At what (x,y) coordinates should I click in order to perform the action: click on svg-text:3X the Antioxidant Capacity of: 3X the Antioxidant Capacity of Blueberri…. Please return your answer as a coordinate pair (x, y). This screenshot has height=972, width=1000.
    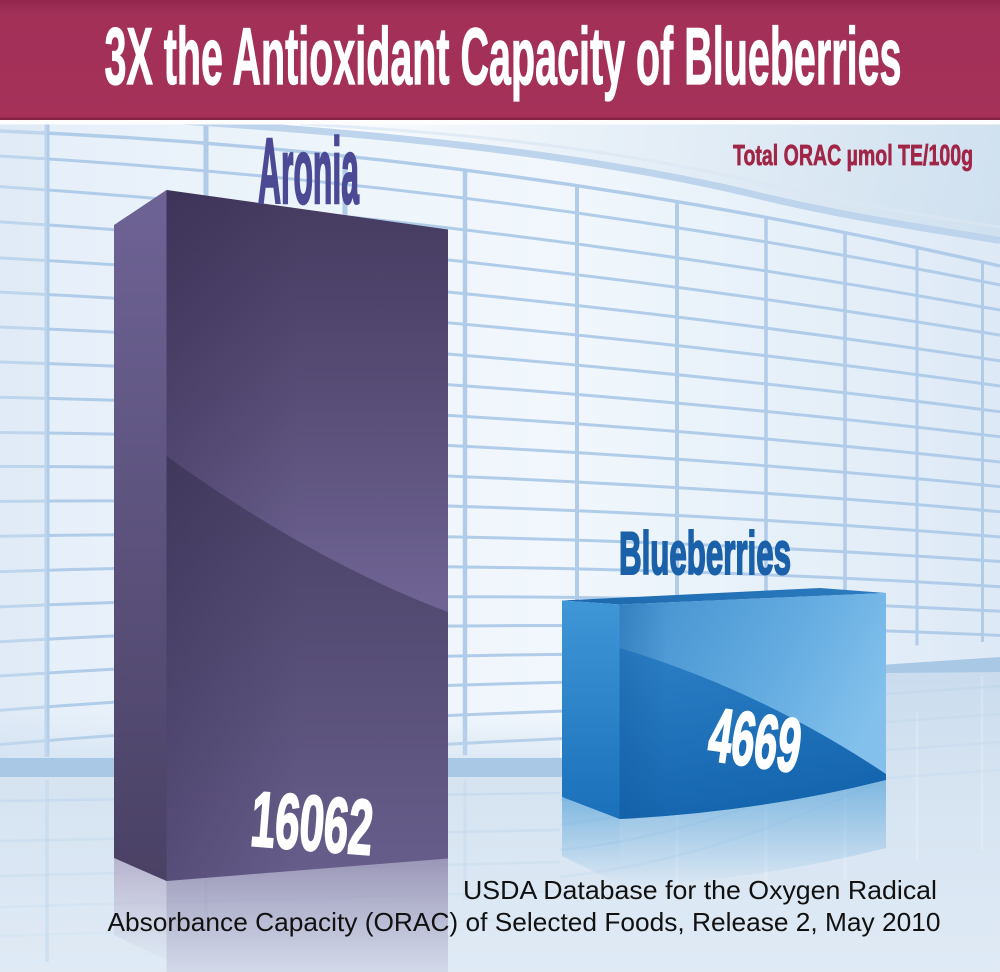
    Looking at the image, I should click on (503, 57).